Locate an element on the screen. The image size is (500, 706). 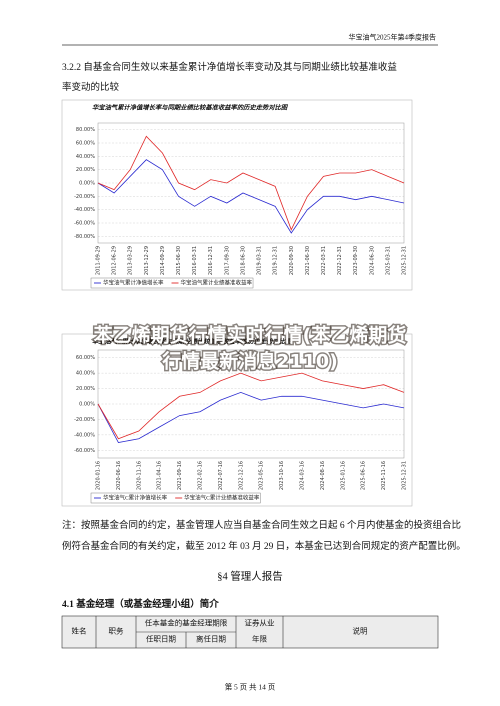
x-tick-label: 2024-06-30 is located at coordinates (372, 260).